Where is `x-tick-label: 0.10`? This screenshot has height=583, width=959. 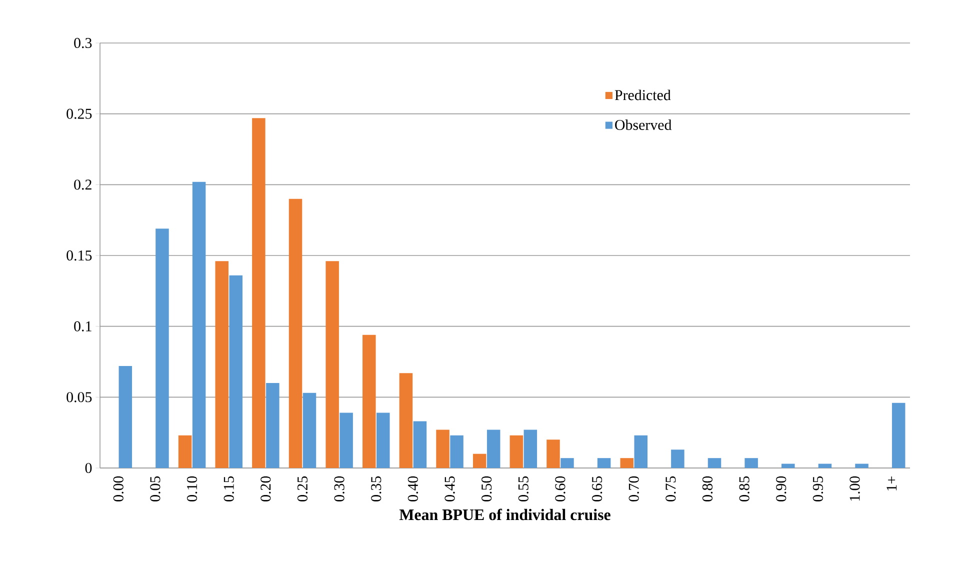 x-tick-label: 0.10 is located at coordinates (192, 489).